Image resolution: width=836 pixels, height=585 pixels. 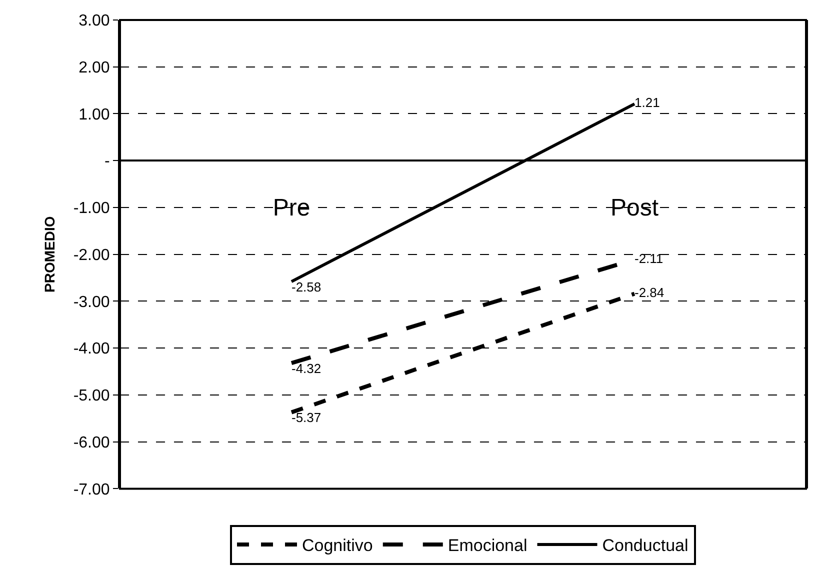 What do you see at coordinates (91, 396) in the screenshot?
I see `y-tick-label: -5.00` at bounding box center [91, 396].